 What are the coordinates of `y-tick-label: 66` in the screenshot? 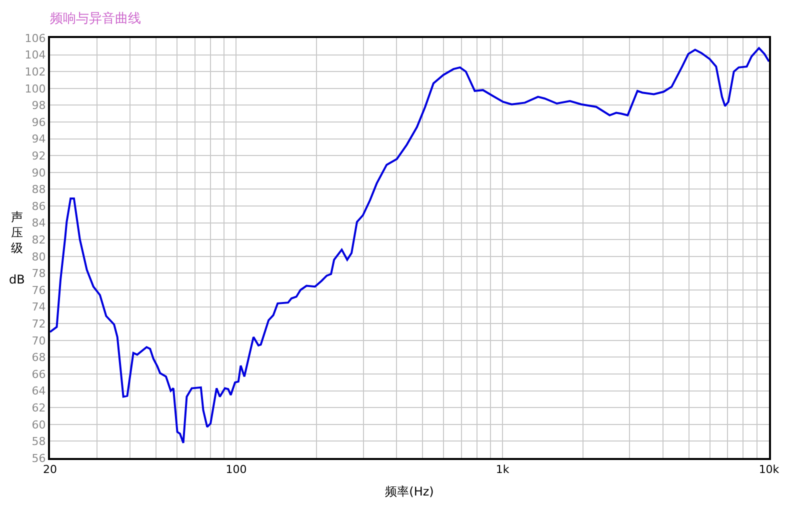 It's located at (39, 374).